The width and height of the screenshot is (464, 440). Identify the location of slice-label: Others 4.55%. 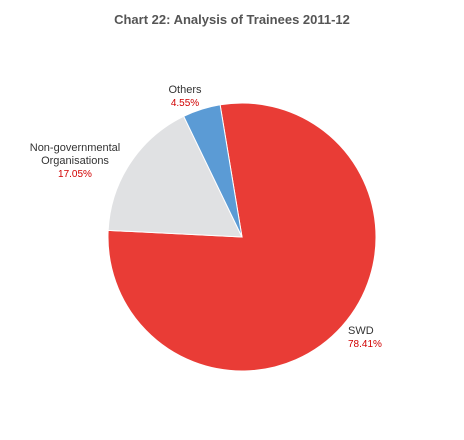
(185, 97).